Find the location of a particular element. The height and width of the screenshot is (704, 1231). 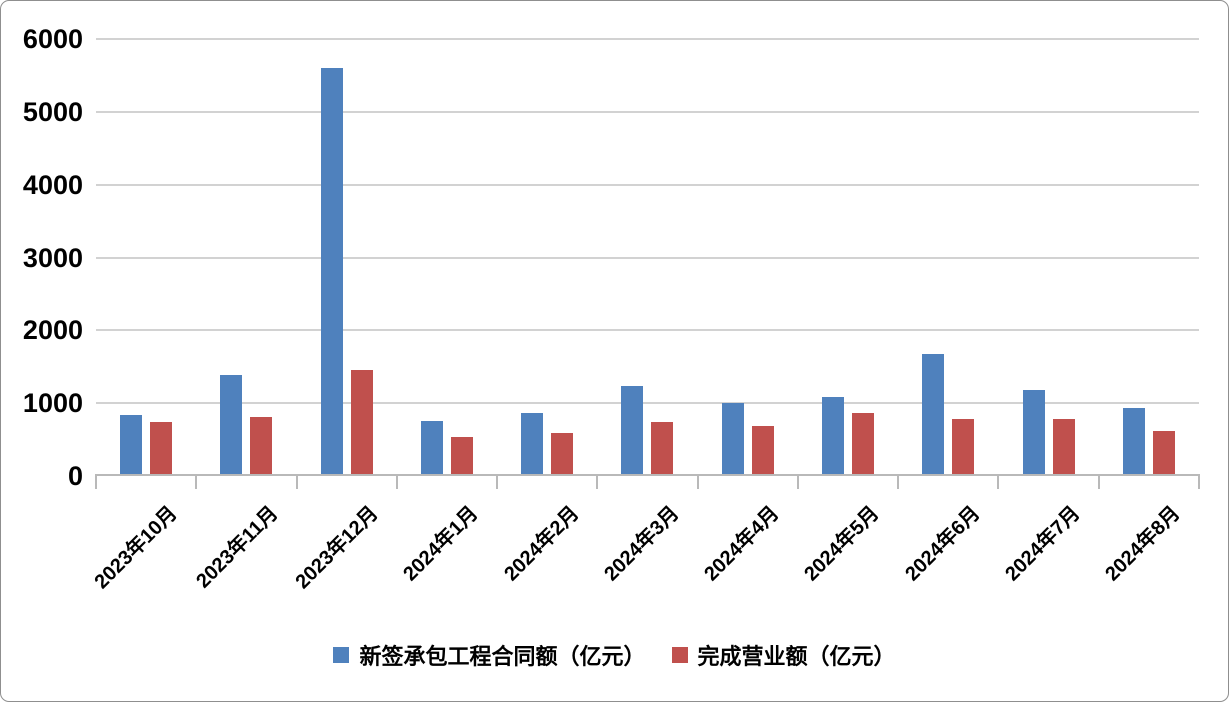

y-tick-label: 0 is located at coordinates (75, 476).